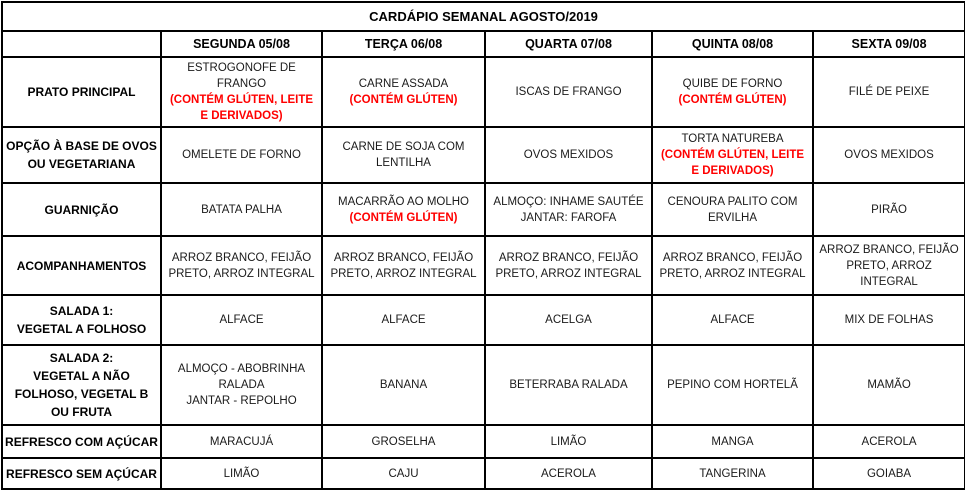 This screenshot has width=965, height=491. Describe the element at coordinates (81, 320) in the screenshot. I see `row-label: SALADA 1: VEGETAL A FOLHOSO` at that location.